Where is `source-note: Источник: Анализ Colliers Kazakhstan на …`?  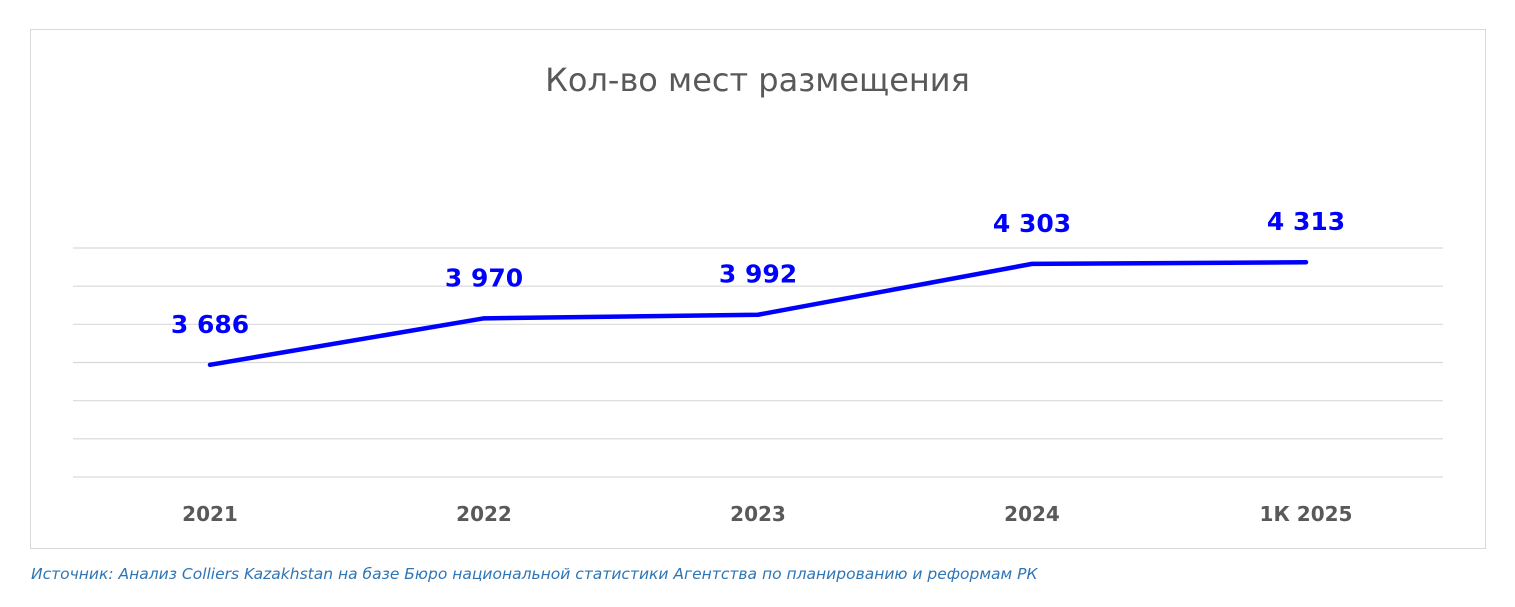 source-note: Источник: Анализ Colliers Kazakhstan на … is located at coordinates (534, 574).